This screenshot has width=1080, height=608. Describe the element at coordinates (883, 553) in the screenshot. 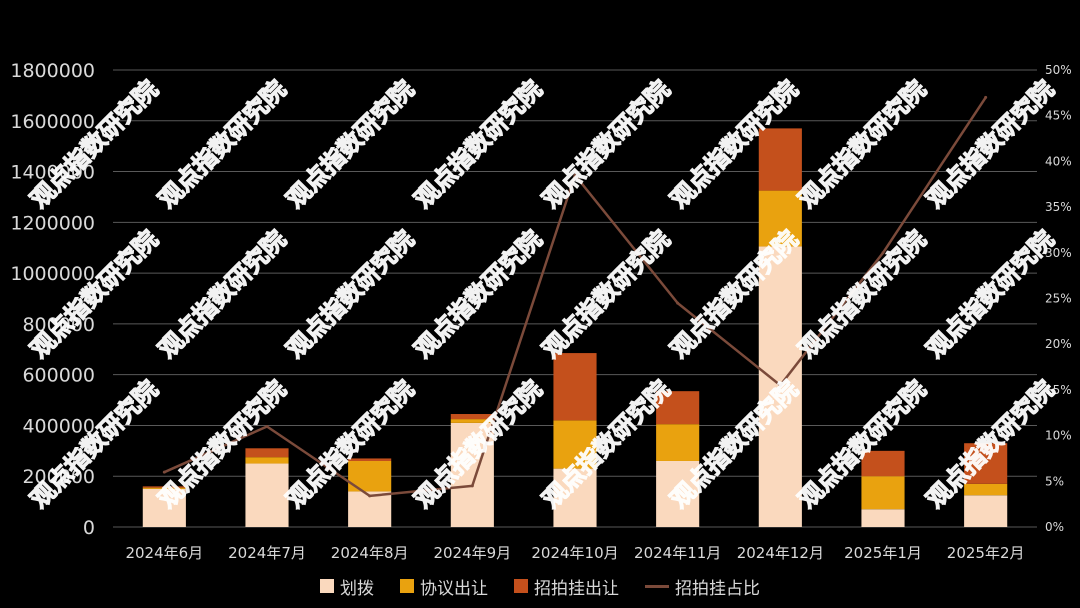

I see `x-tick-label: 2025年1月` at that location.